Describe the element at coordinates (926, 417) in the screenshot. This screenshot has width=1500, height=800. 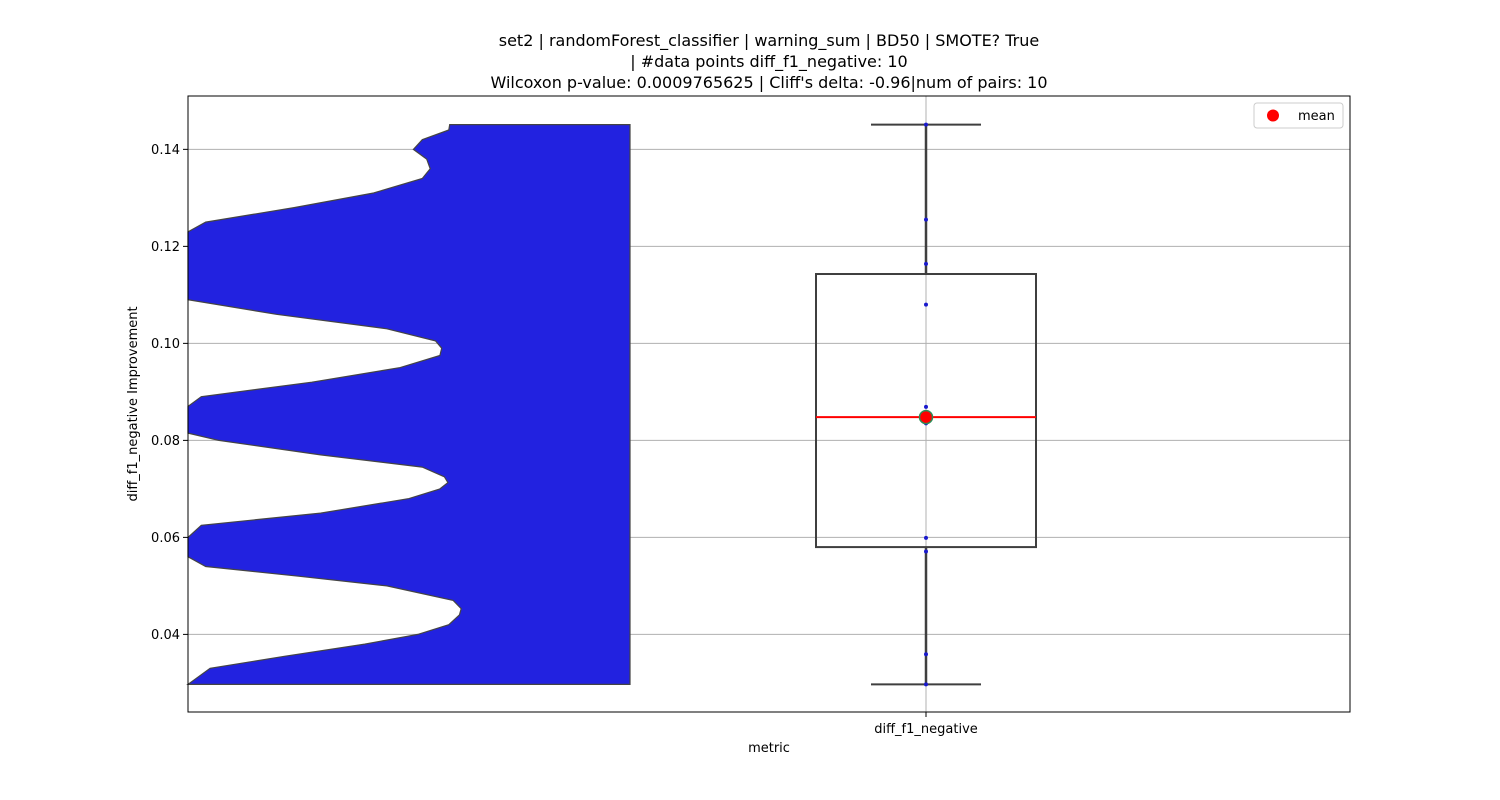
I see `mean-marker` at that location.